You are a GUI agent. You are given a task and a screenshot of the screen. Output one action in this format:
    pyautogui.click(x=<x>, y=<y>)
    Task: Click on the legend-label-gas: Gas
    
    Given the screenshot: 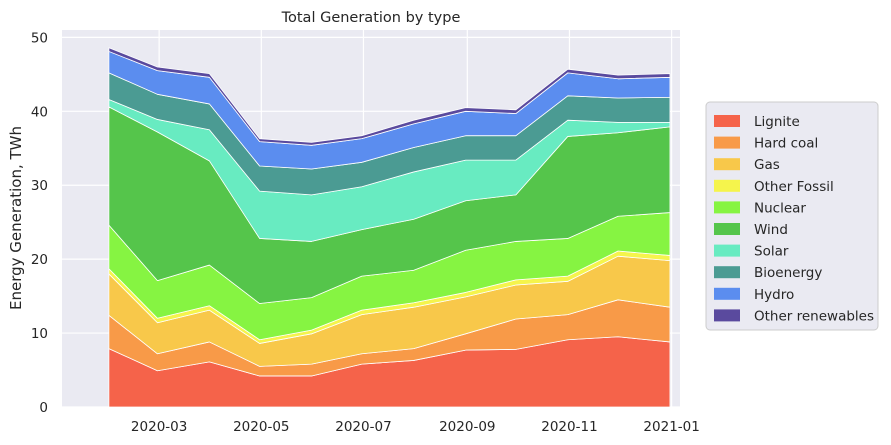 What is the action you would take?
    pyautogui.click(x=767, y=165)
    